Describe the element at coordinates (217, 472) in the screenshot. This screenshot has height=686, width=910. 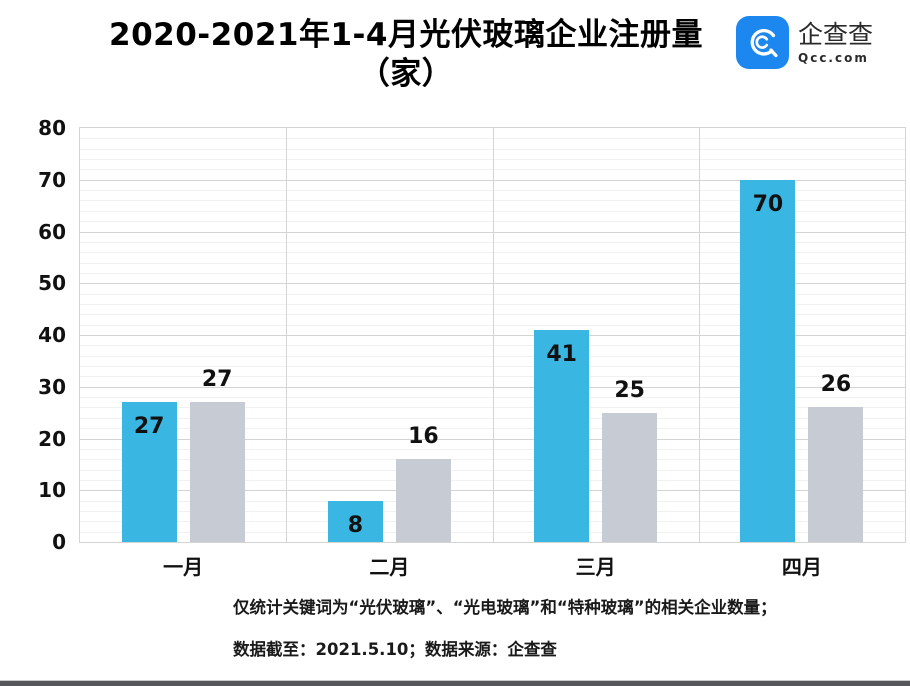
I see `gray-bar-一月` at that location.